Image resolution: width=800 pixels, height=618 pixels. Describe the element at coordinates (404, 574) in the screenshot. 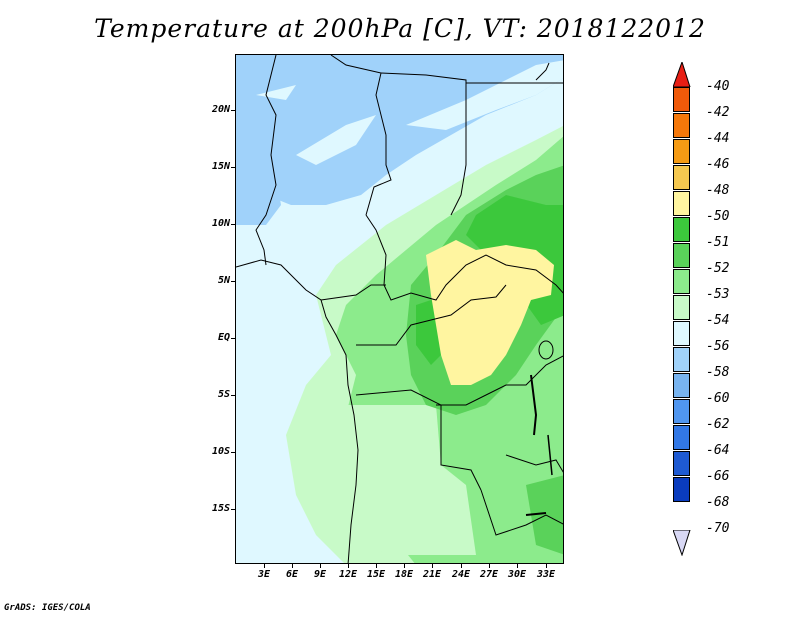

I see `lon-label-18e: 18E` at that location.